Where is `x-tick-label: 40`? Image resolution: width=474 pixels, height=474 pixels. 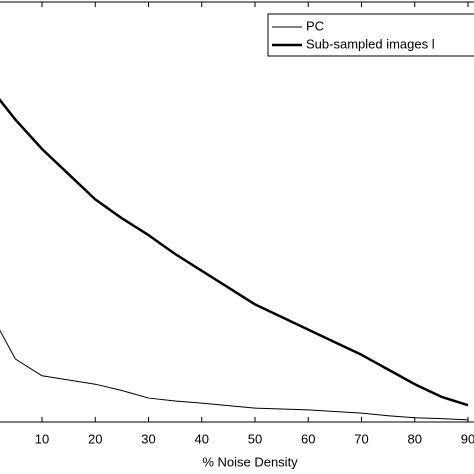
x-tick-label: 40 is located at coordinates (202, 438).